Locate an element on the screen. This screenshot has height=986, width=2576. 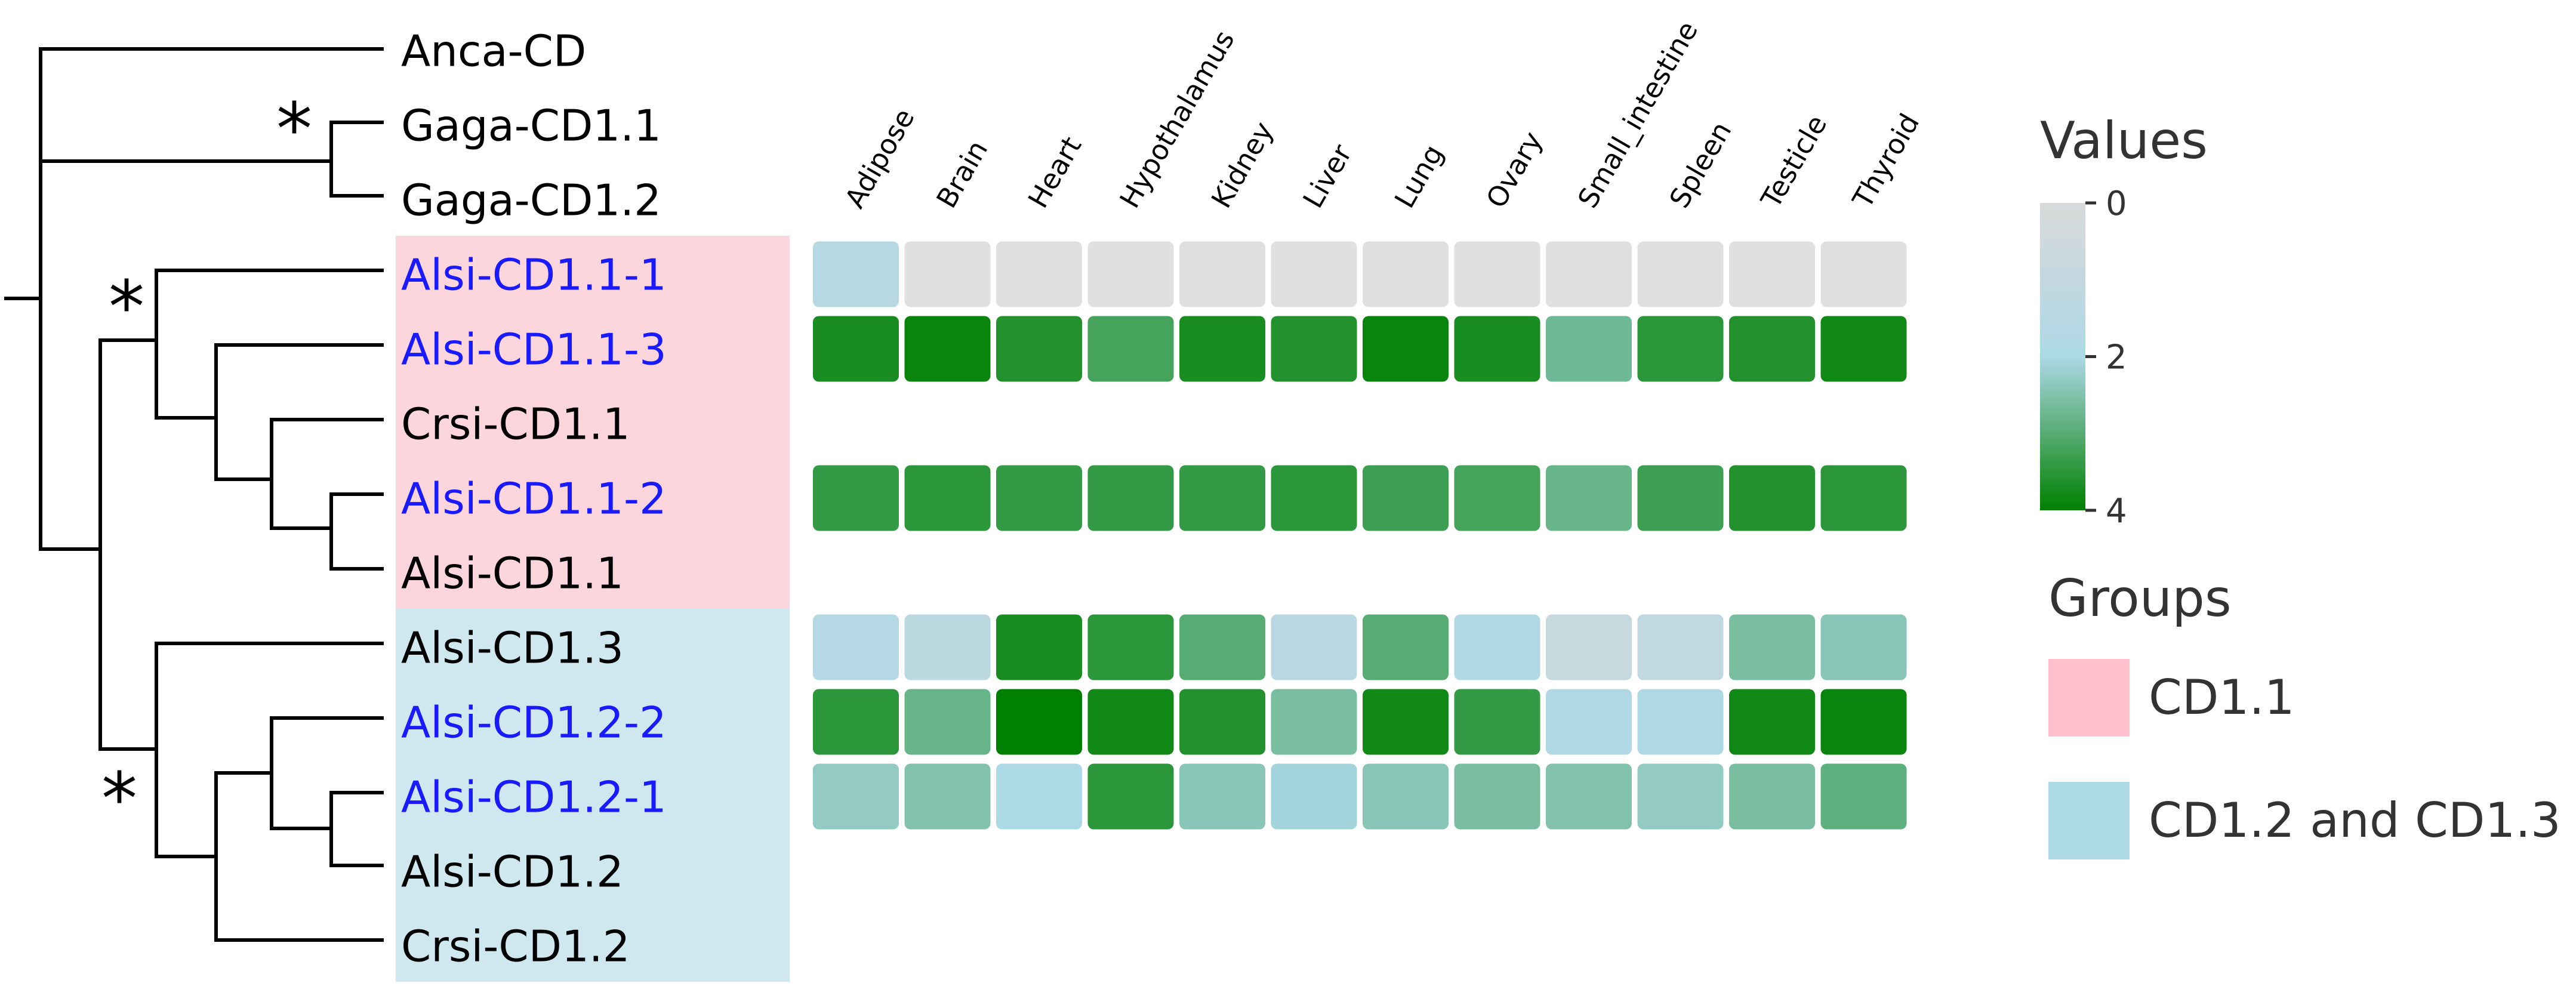
leaf-label: Alsi-CD1.3 is located at coordinates (512, 648).